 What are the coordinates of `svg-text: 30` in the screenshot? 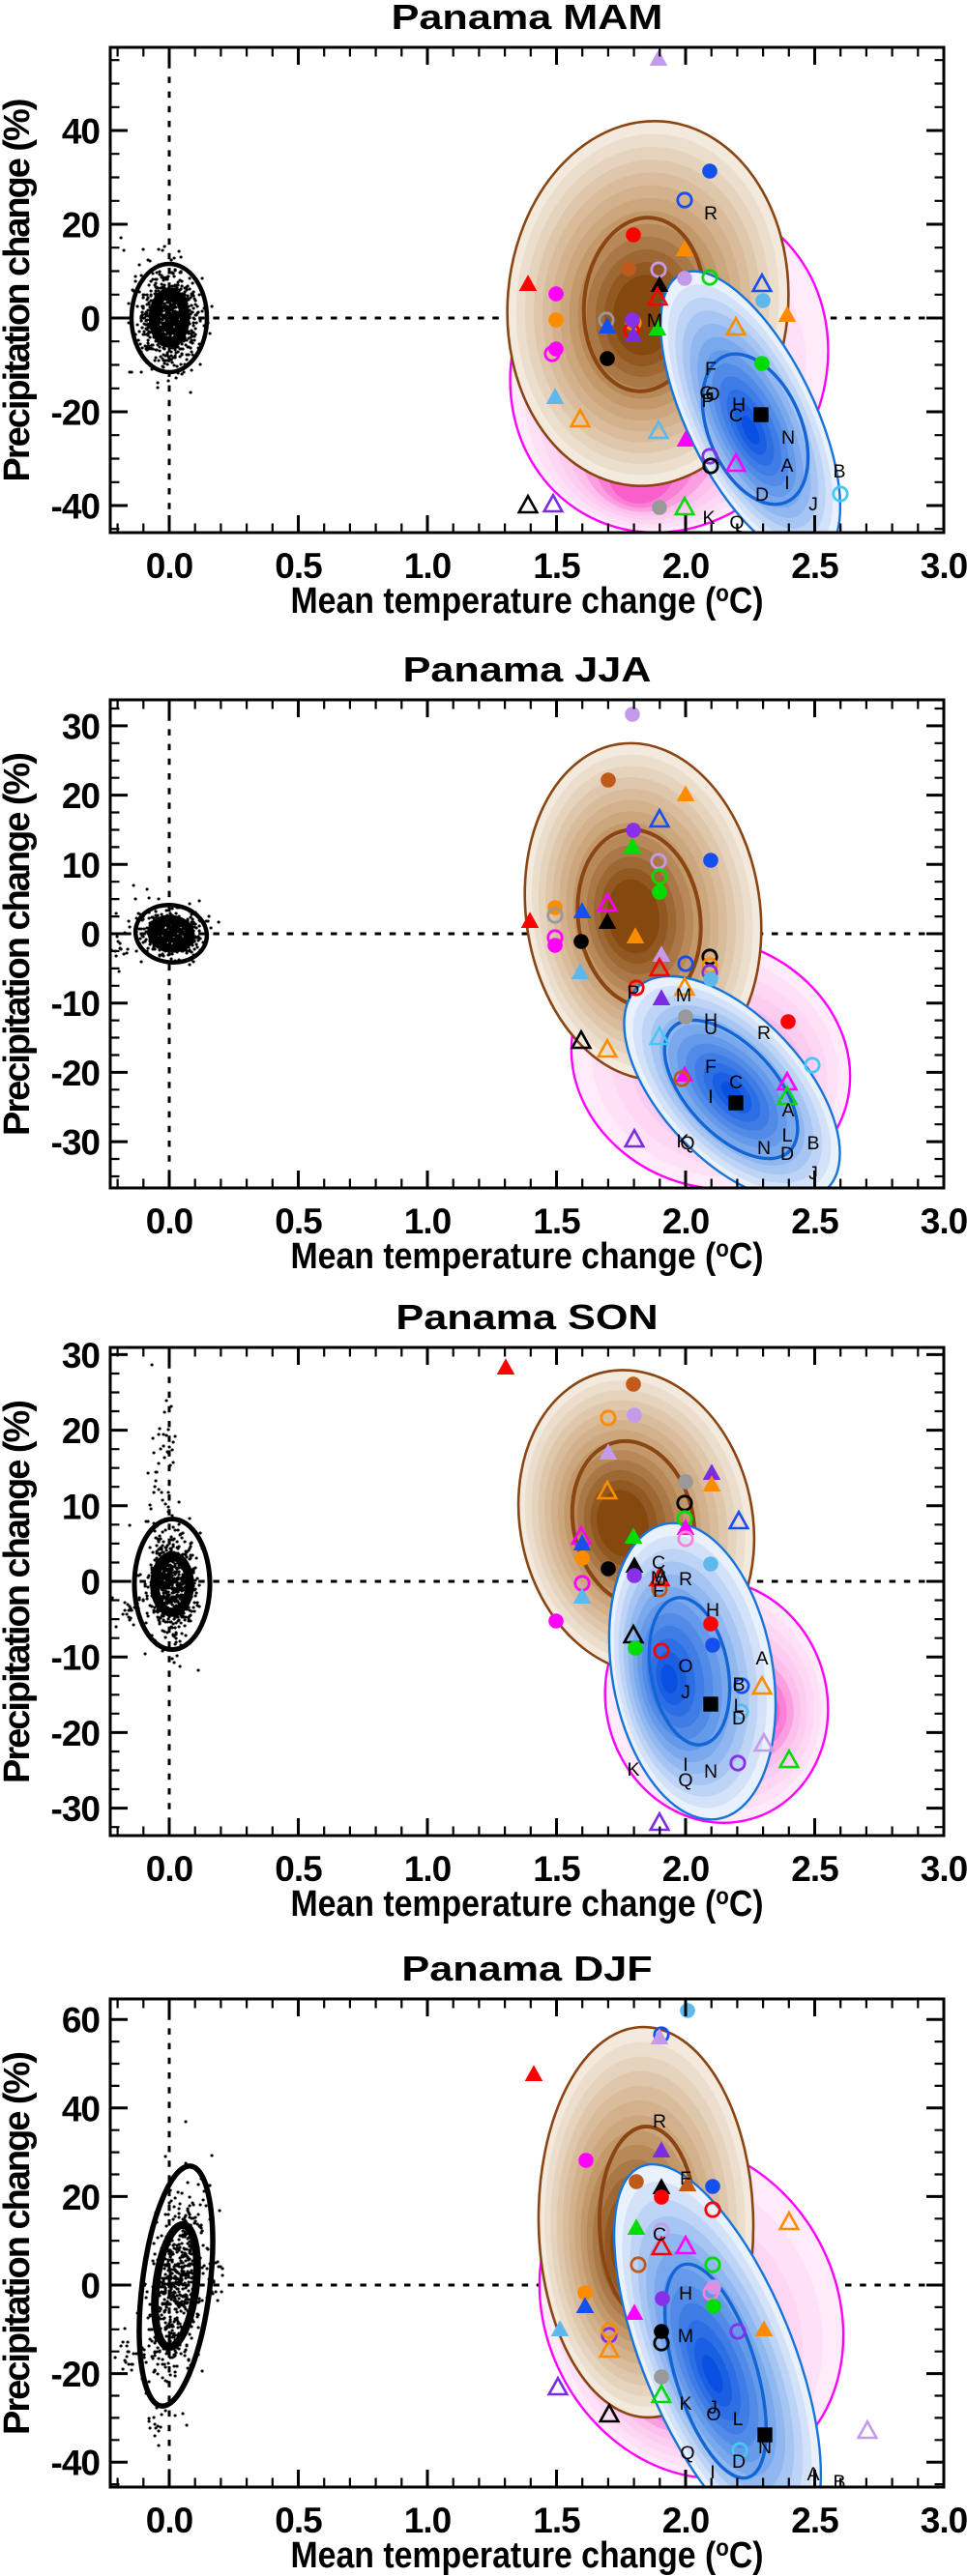 It's located at (81, 1355).